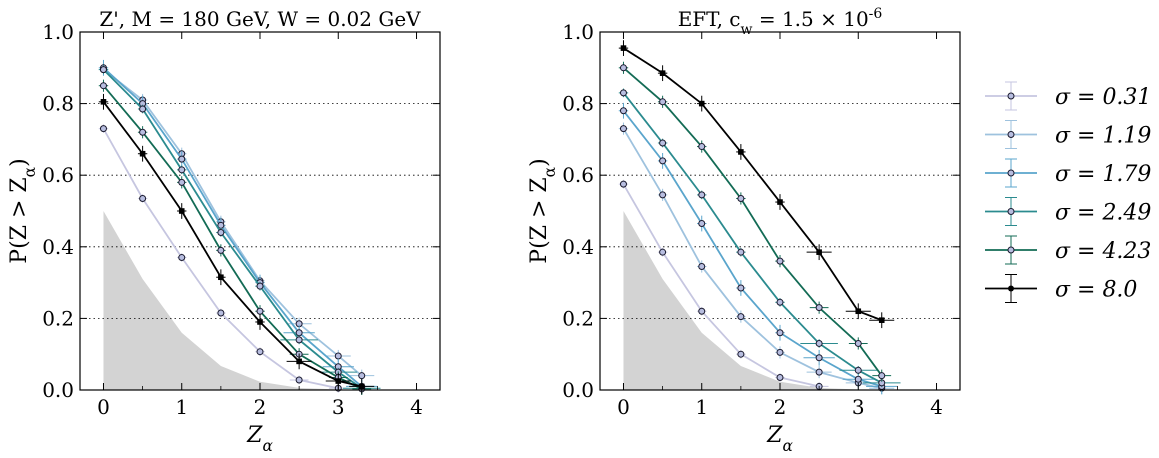 Image resolution: width=1159 pixels, height=458 pixels. Describe the element at coordinates (58, 32) in the screenshot. I see `y-tick-label: 1.0` at that location.